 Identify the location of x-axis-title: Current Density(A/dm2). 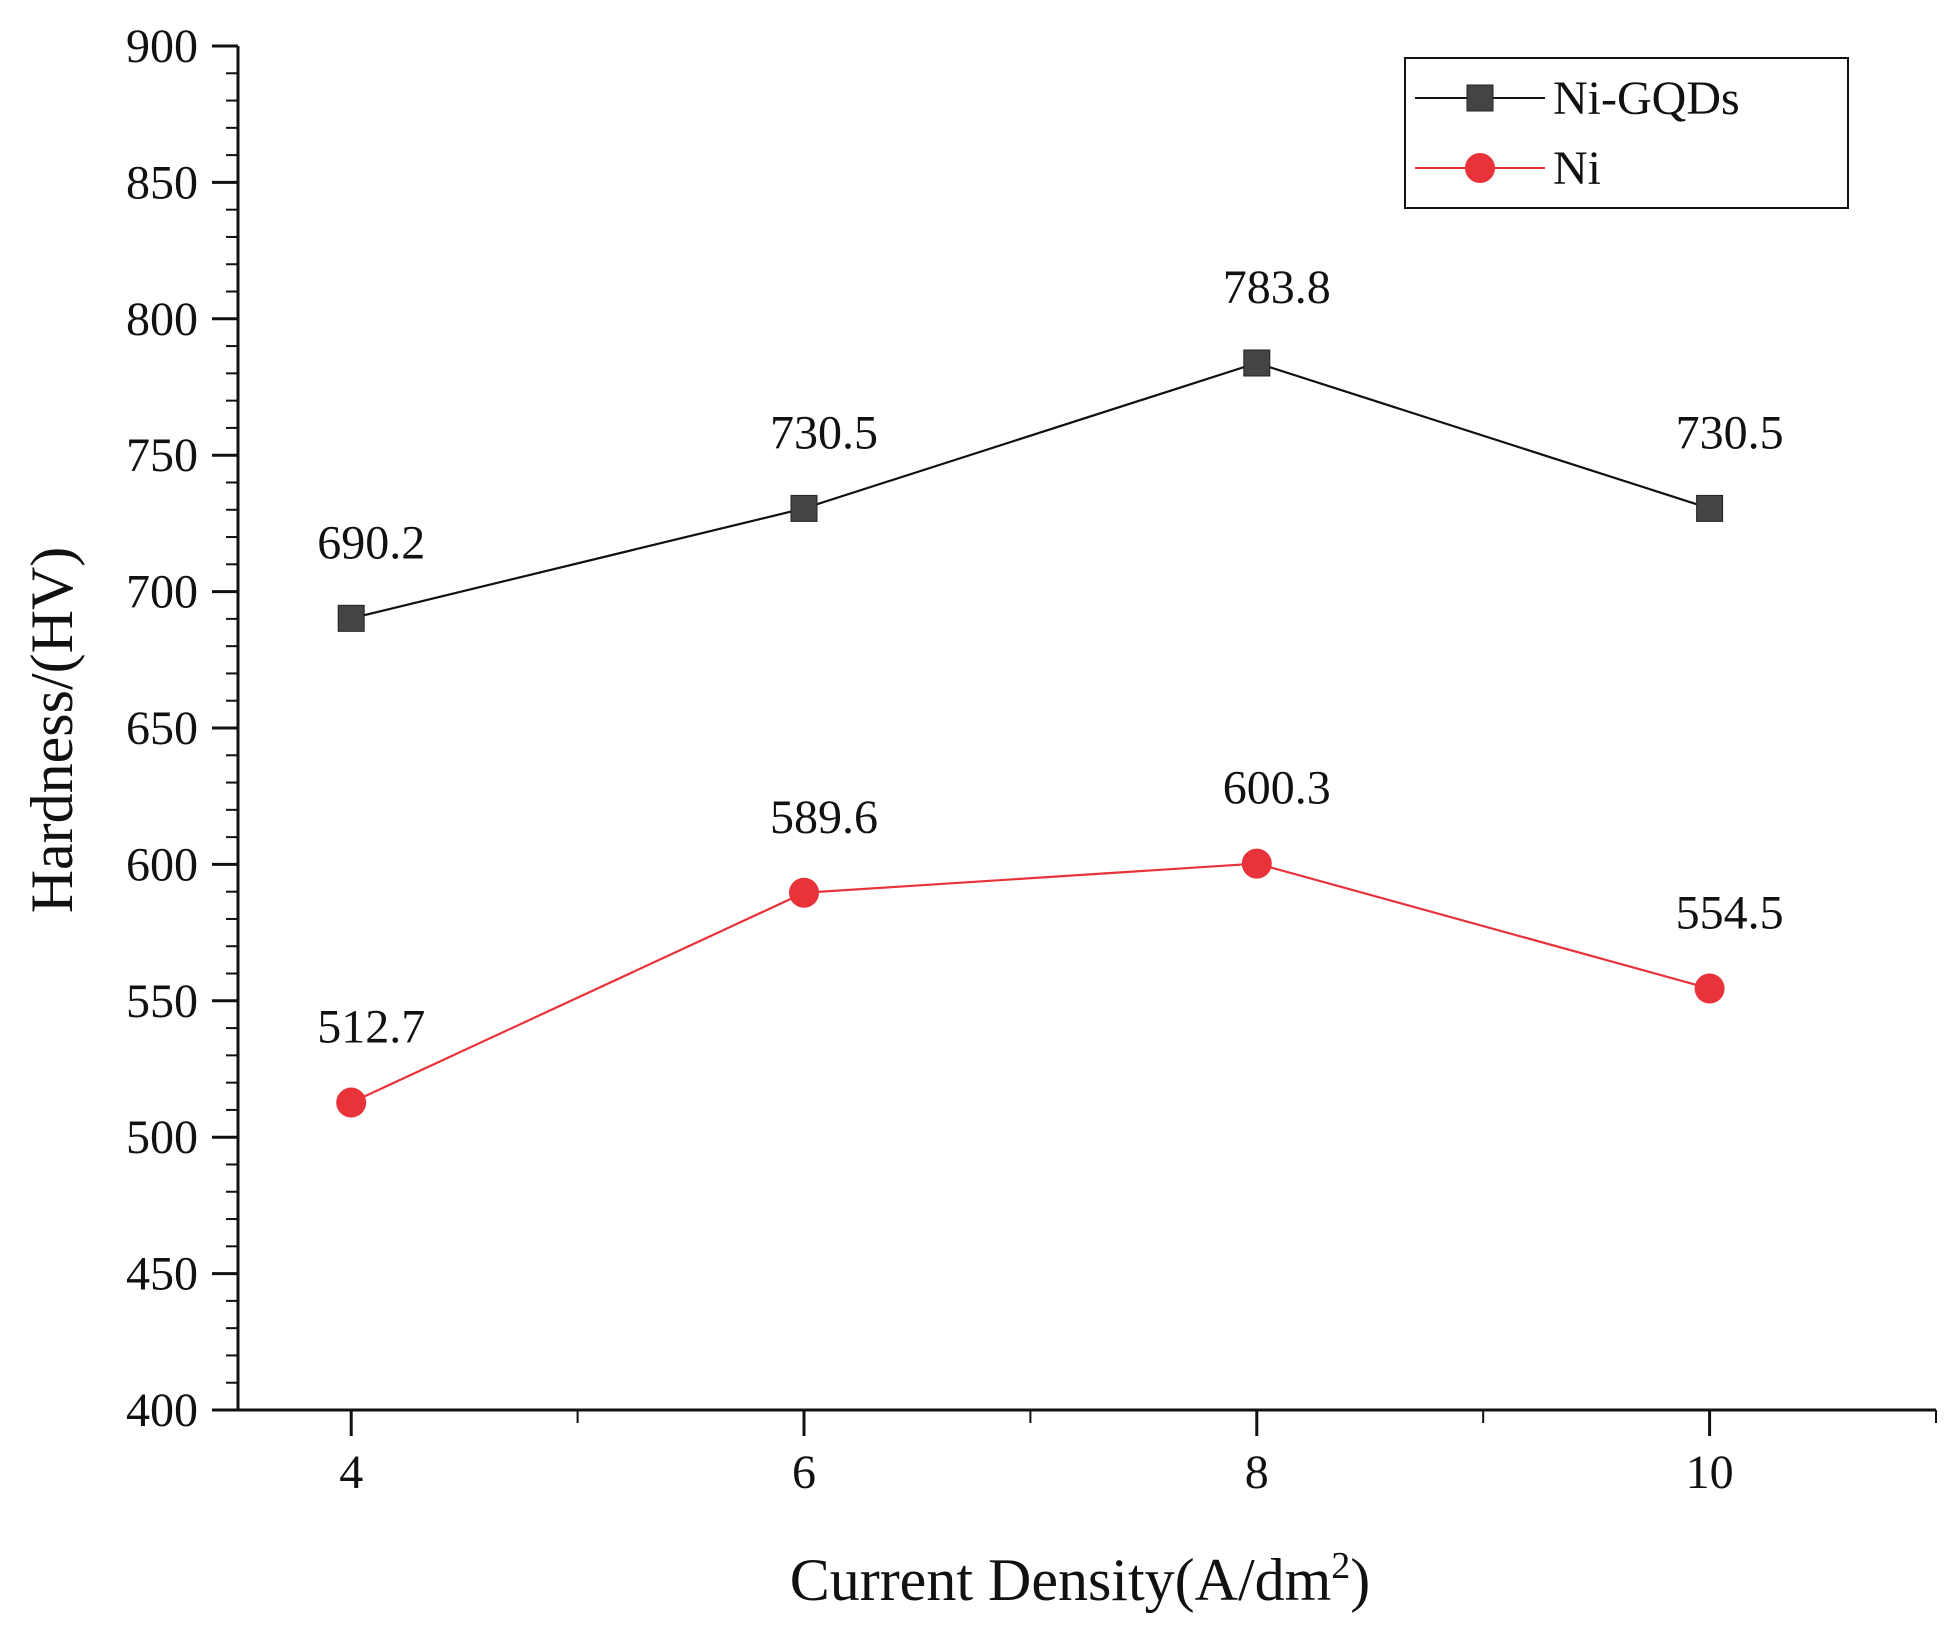
(1080, 1579).